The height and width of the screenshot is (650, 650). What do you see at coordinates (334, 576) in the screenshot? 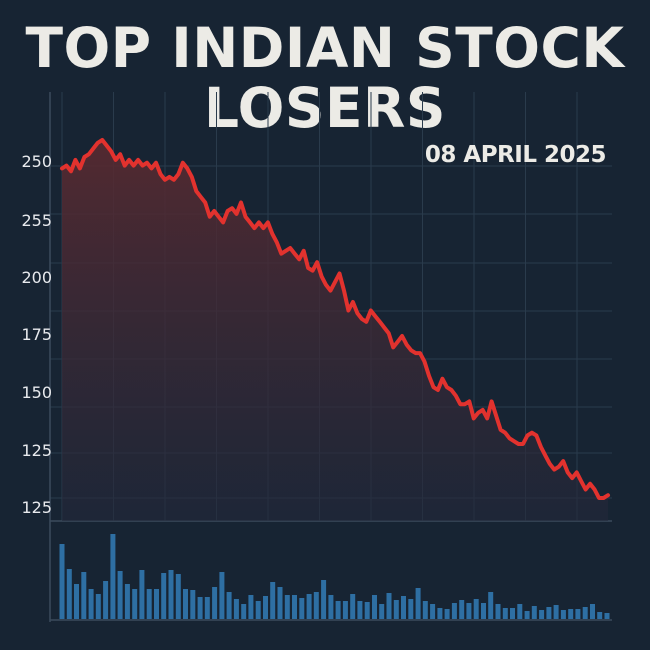
I see `volume-bars` at bounding box center [334, 576].